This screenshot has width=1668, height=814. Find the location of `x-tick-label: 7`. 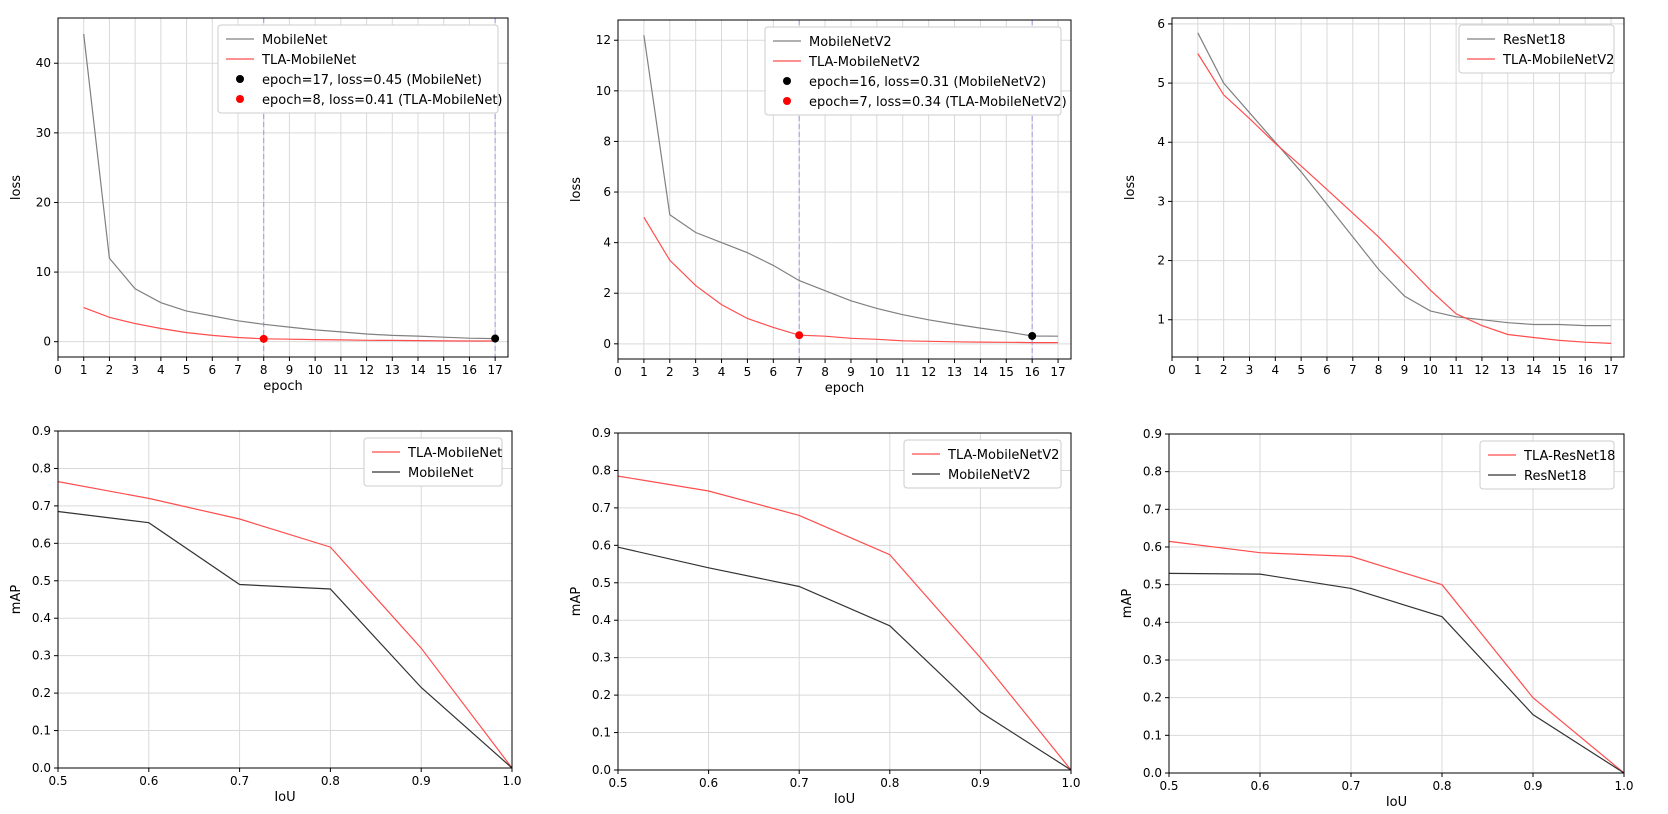

x-tick-label: 7 is located at coordinates (799, 372).